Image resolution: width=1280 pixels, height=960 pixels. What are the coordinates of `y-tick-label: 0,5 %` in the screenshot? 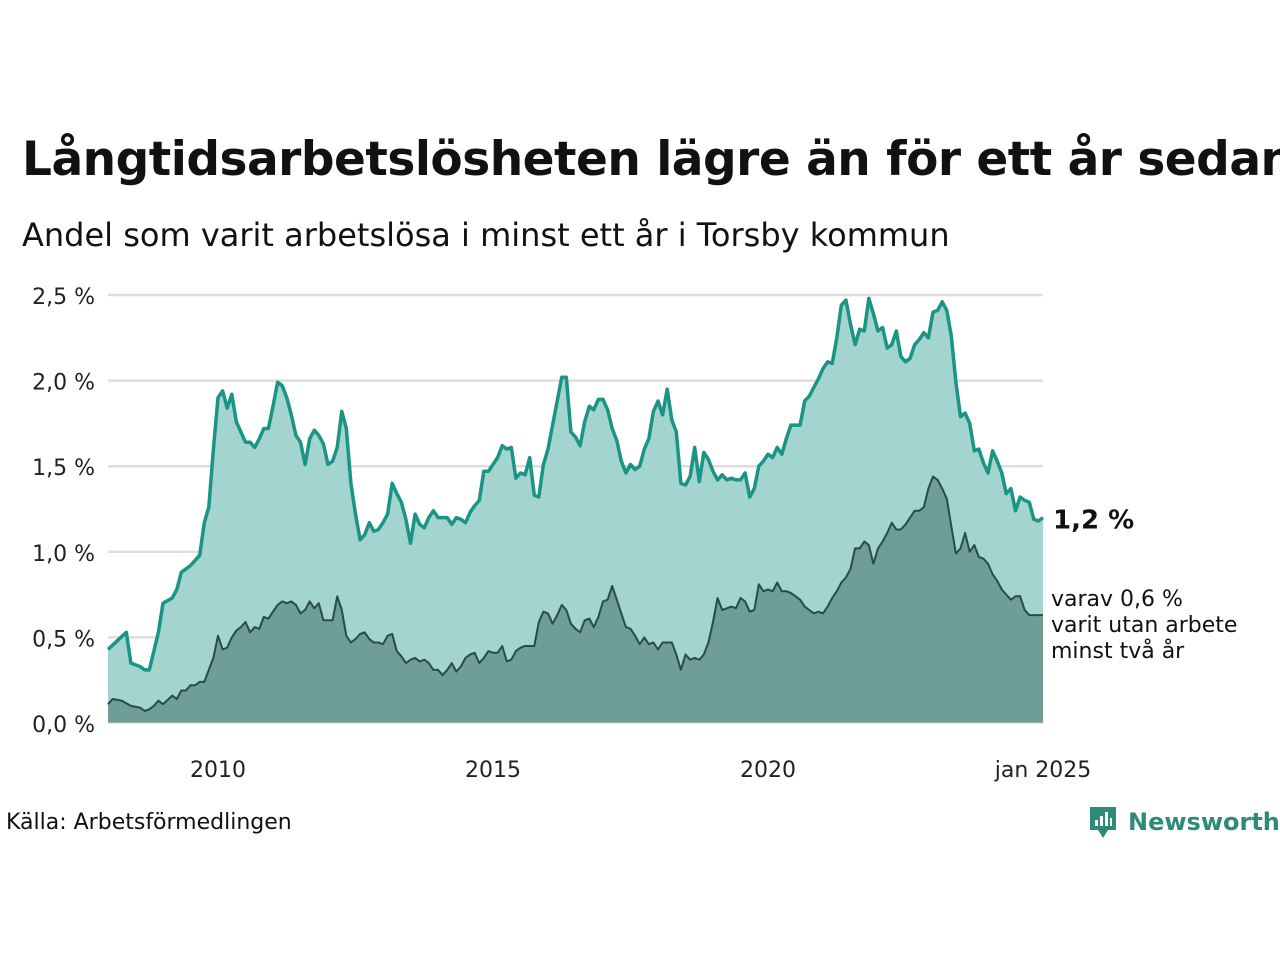 It's located at (63, 639).